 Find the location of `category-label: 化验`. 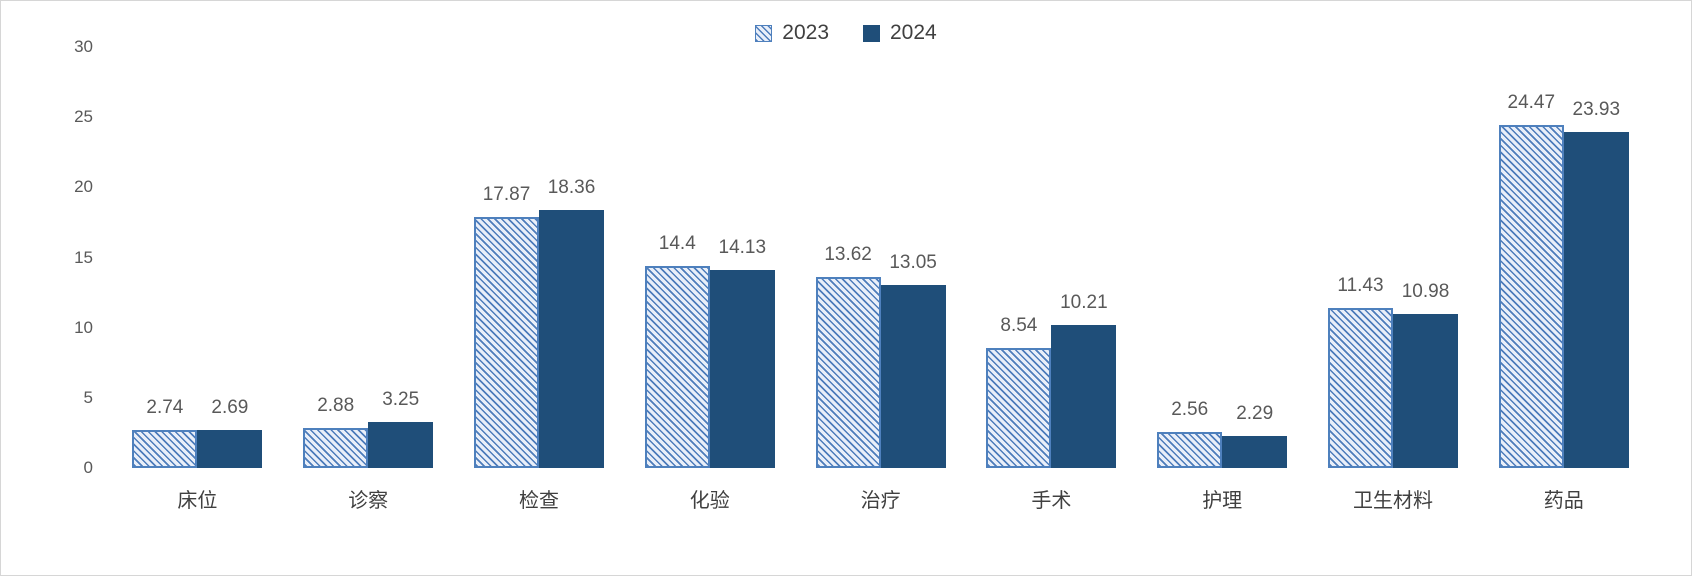

category-label: 化验 is located at coordinates (709, 501).